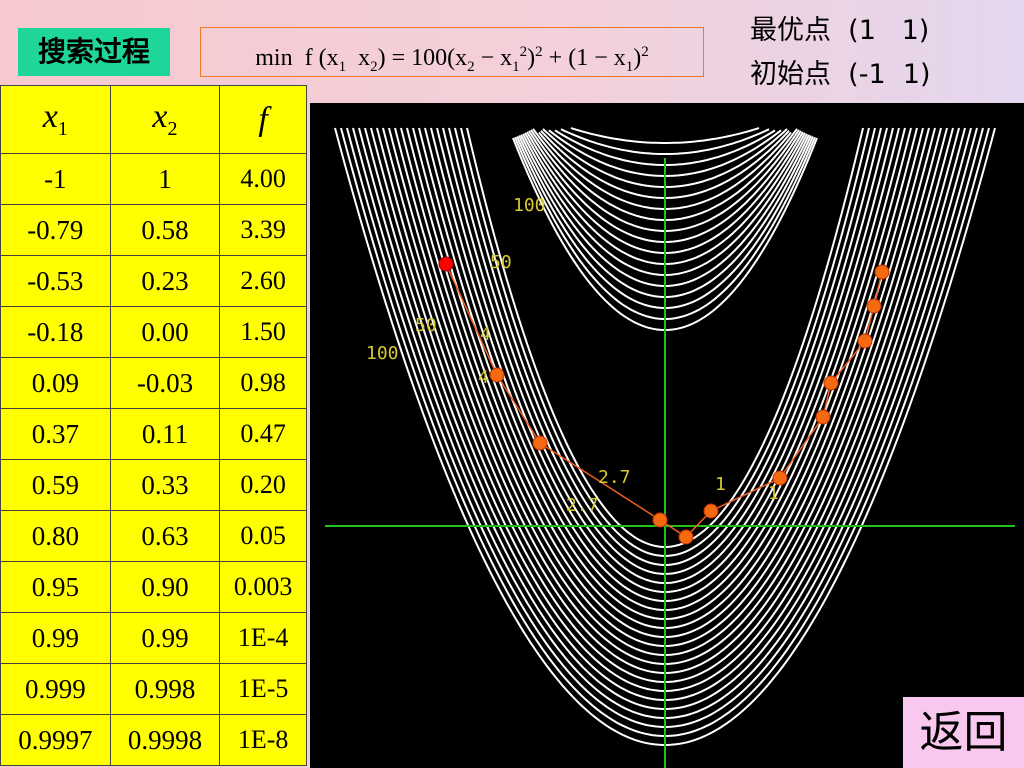 Image resolution: width=1024 pixels, height=768 pixels. Describe the element at coordinates (55, 587) in the screenshot. I see `table-cell: 0.95` at that location.